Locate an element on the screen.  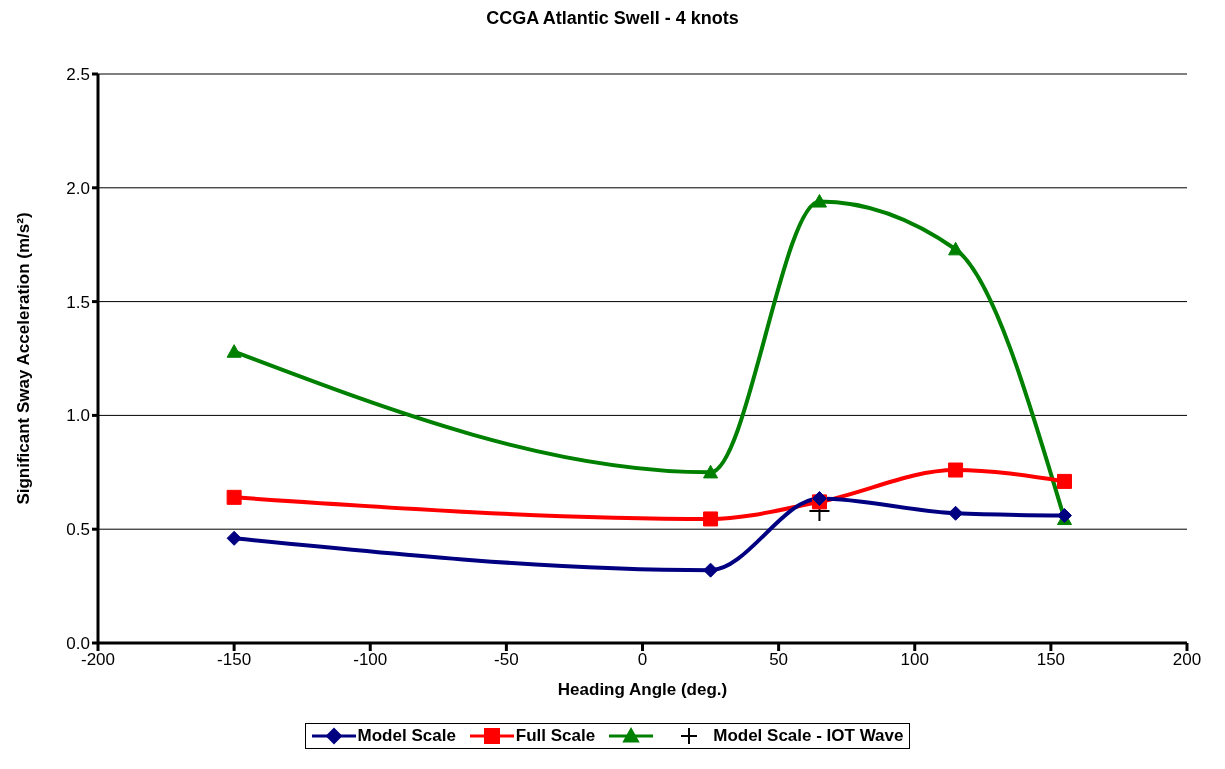
x-tick-label: 0 is located at coordinates (642, 660).